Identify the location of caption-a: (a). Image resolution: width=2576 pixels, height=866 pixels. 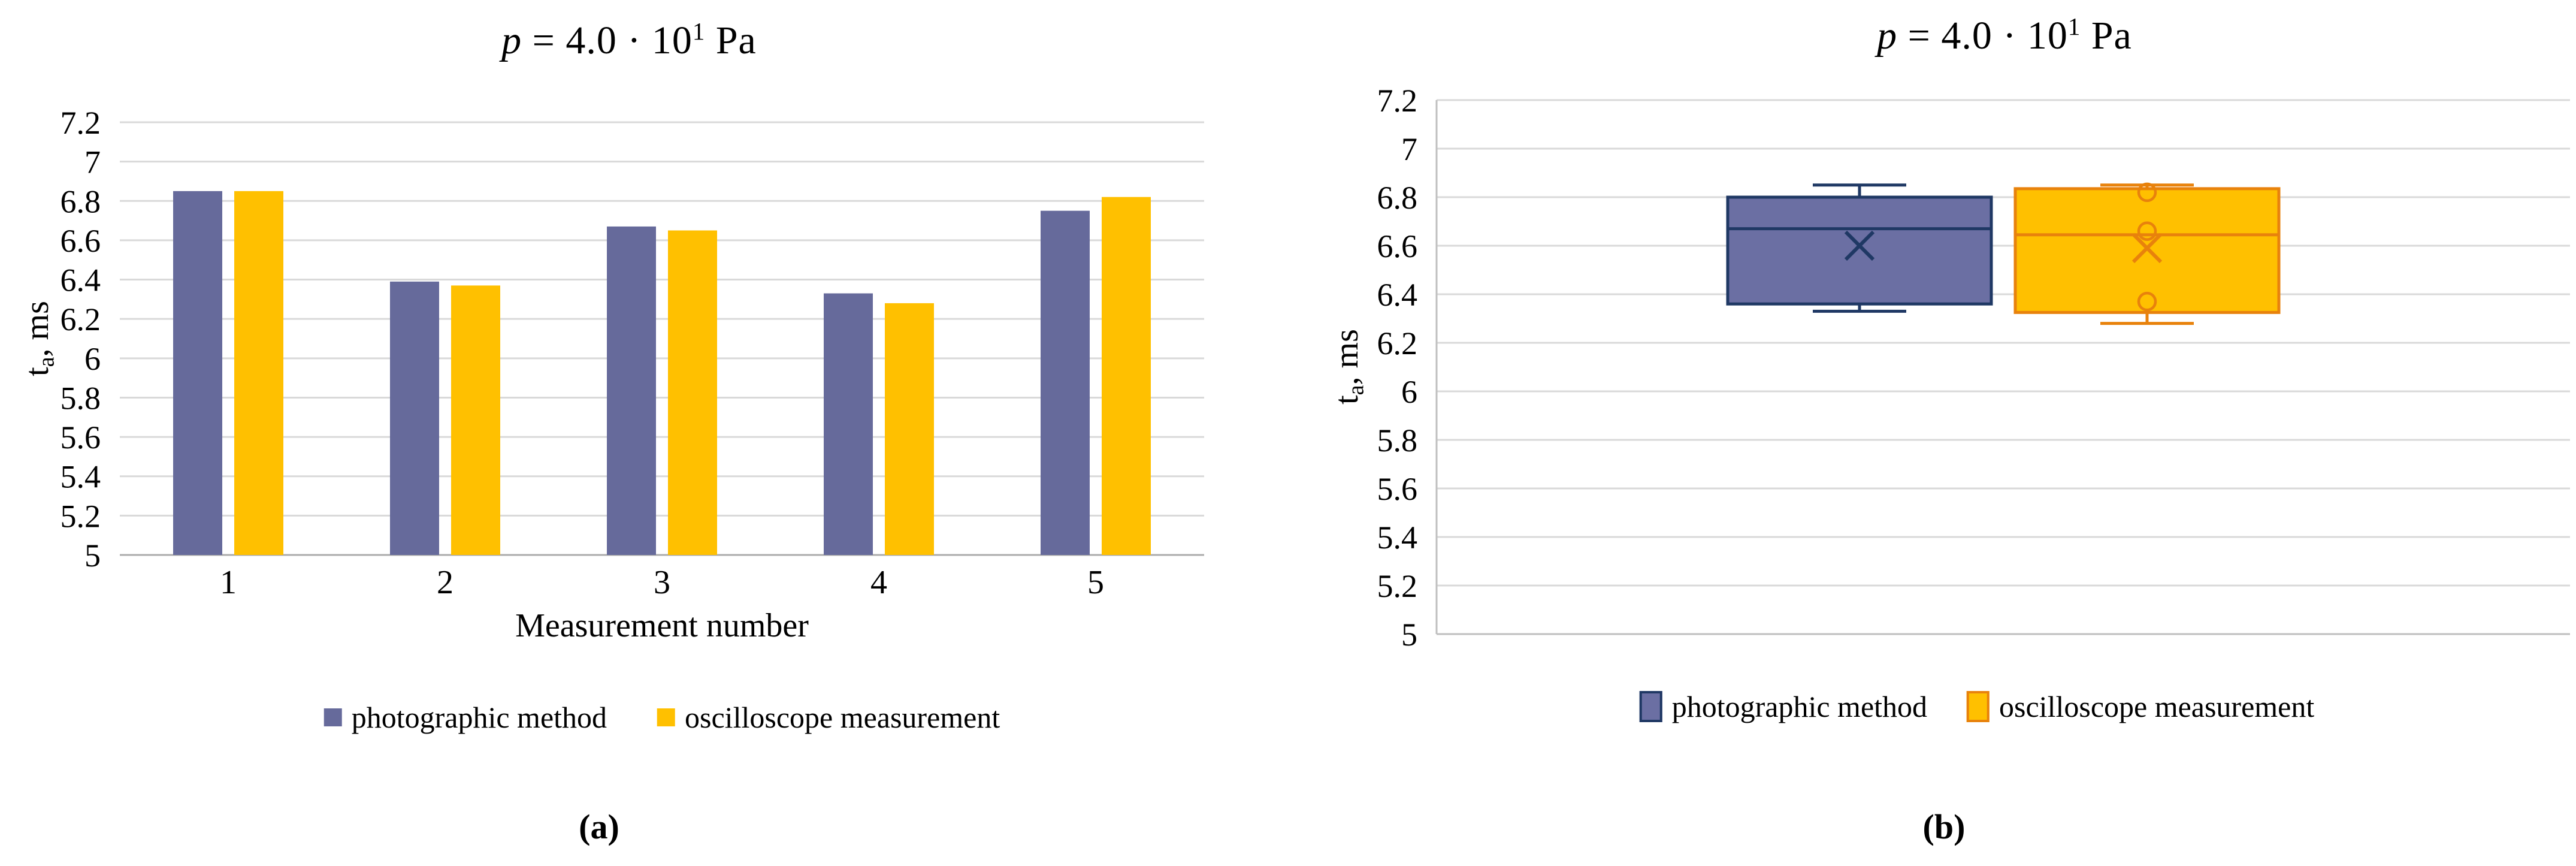
(599, 826).